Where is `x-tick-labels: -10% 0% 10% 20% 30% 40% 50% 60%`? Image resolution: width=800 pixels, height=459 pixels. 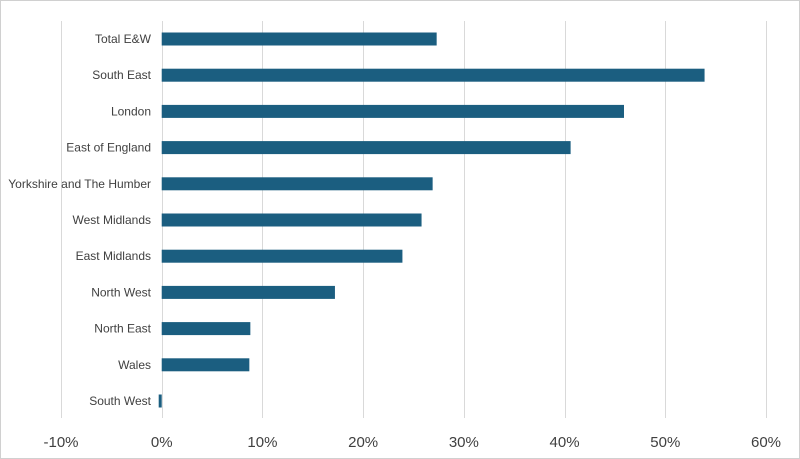 x-tick-labels: -10% 0% 10% 20% 30% 40% 50% 60% is located at coordinates (412, 442).